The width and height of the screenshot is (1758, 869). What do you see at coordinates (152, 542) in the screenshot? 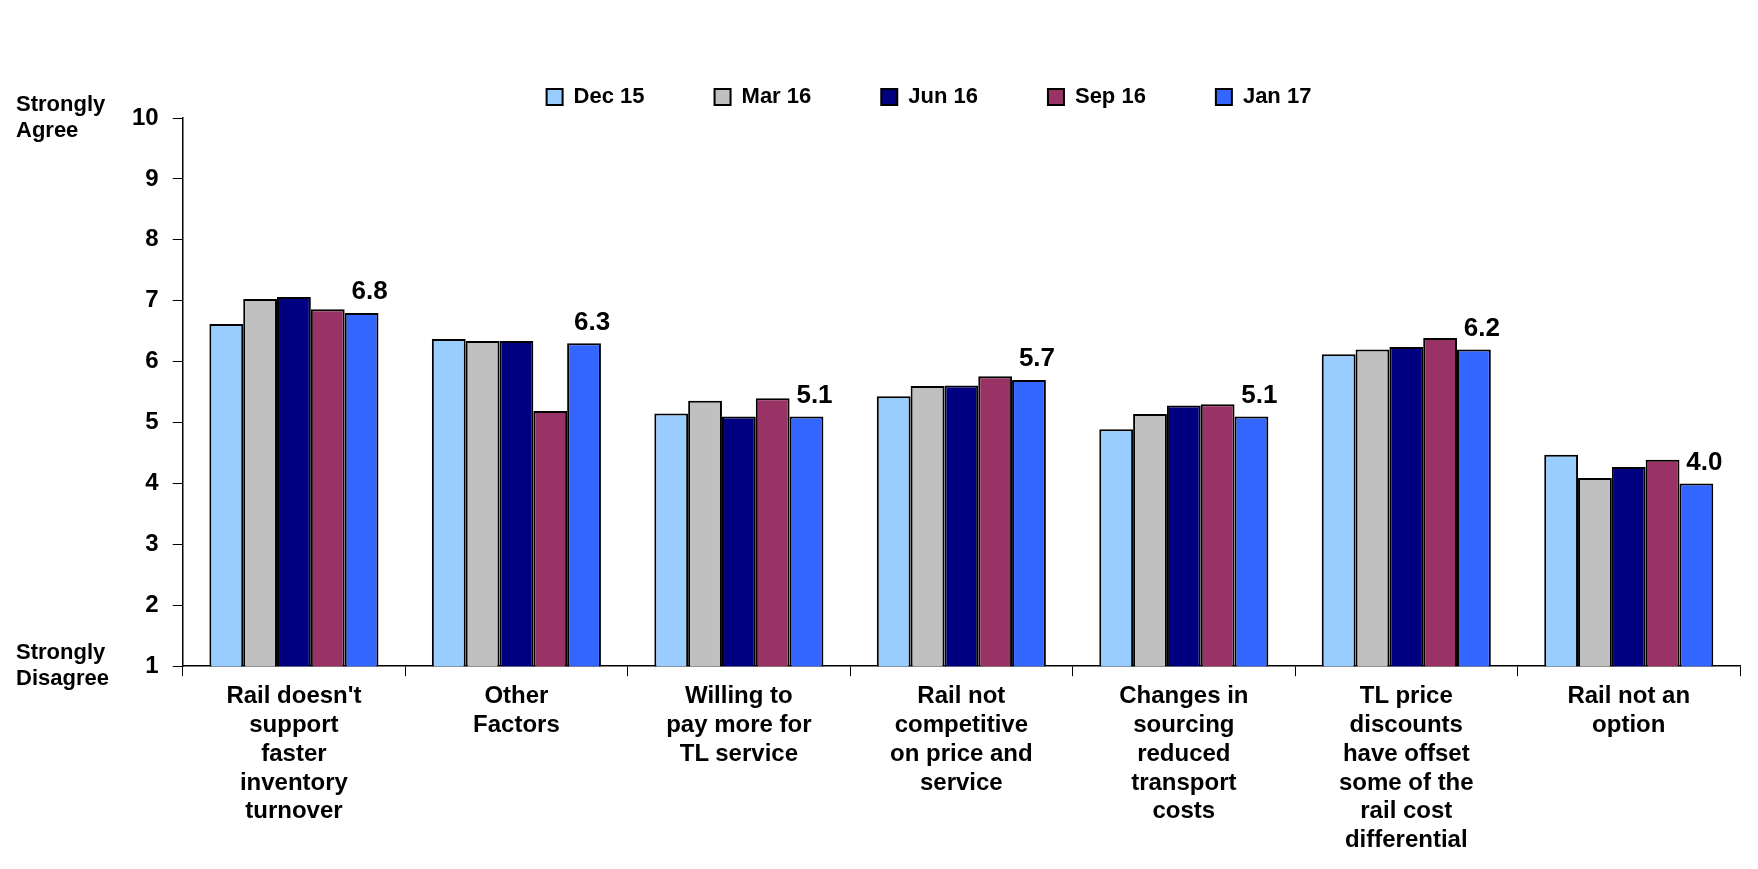
I see `y-tick-label: 3` at bounding box center [152, 542].